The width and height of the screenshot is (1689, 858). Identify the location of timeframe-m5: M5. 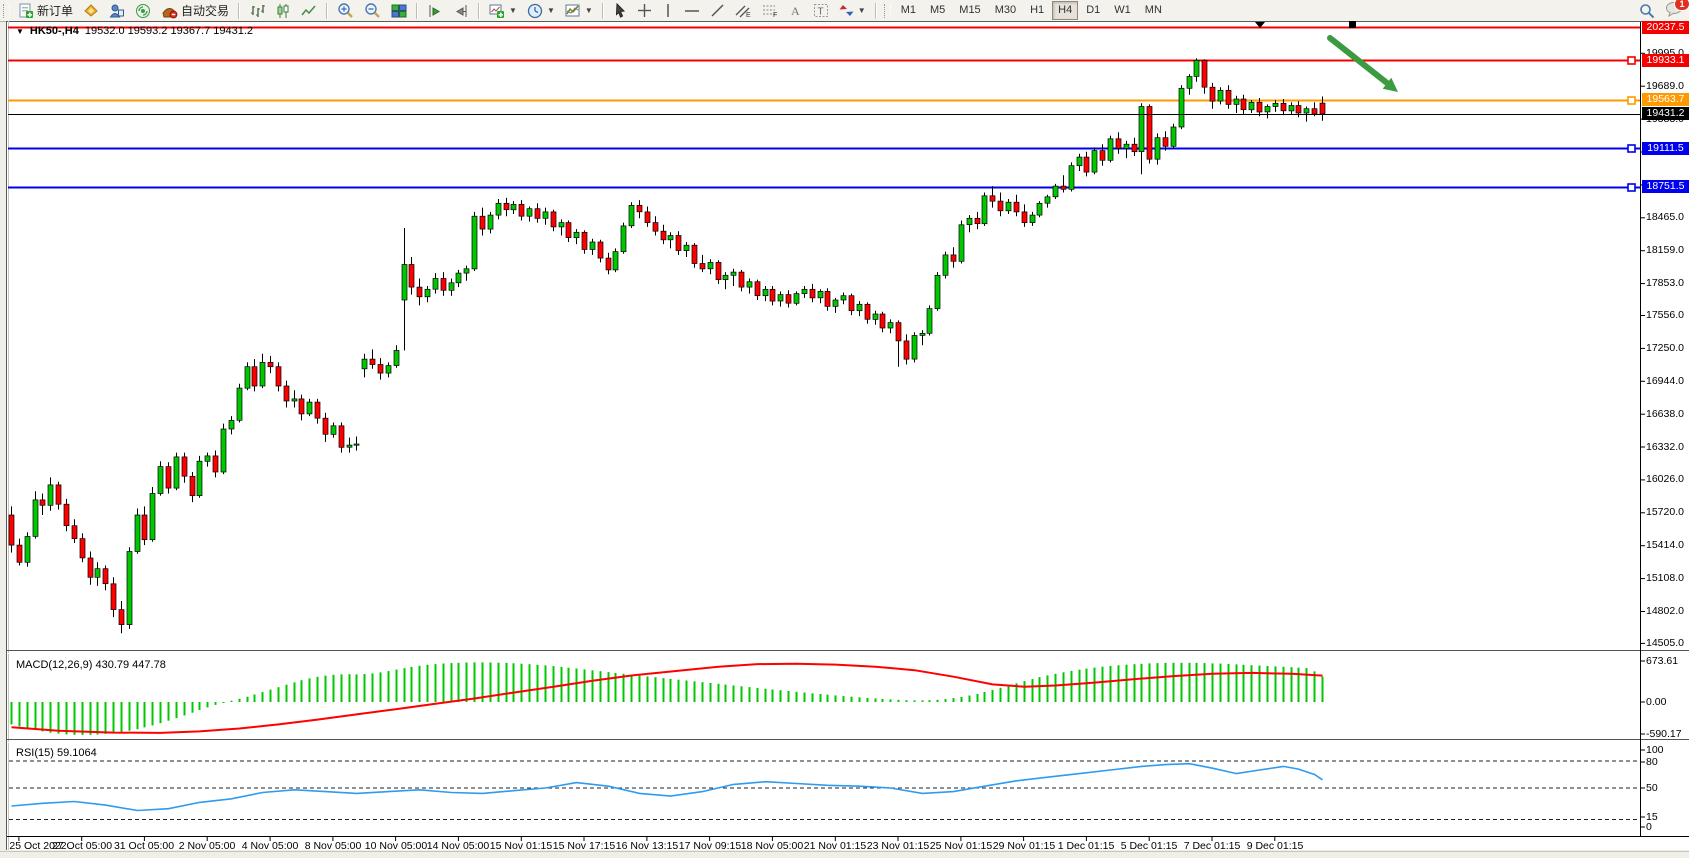
(938, 10).